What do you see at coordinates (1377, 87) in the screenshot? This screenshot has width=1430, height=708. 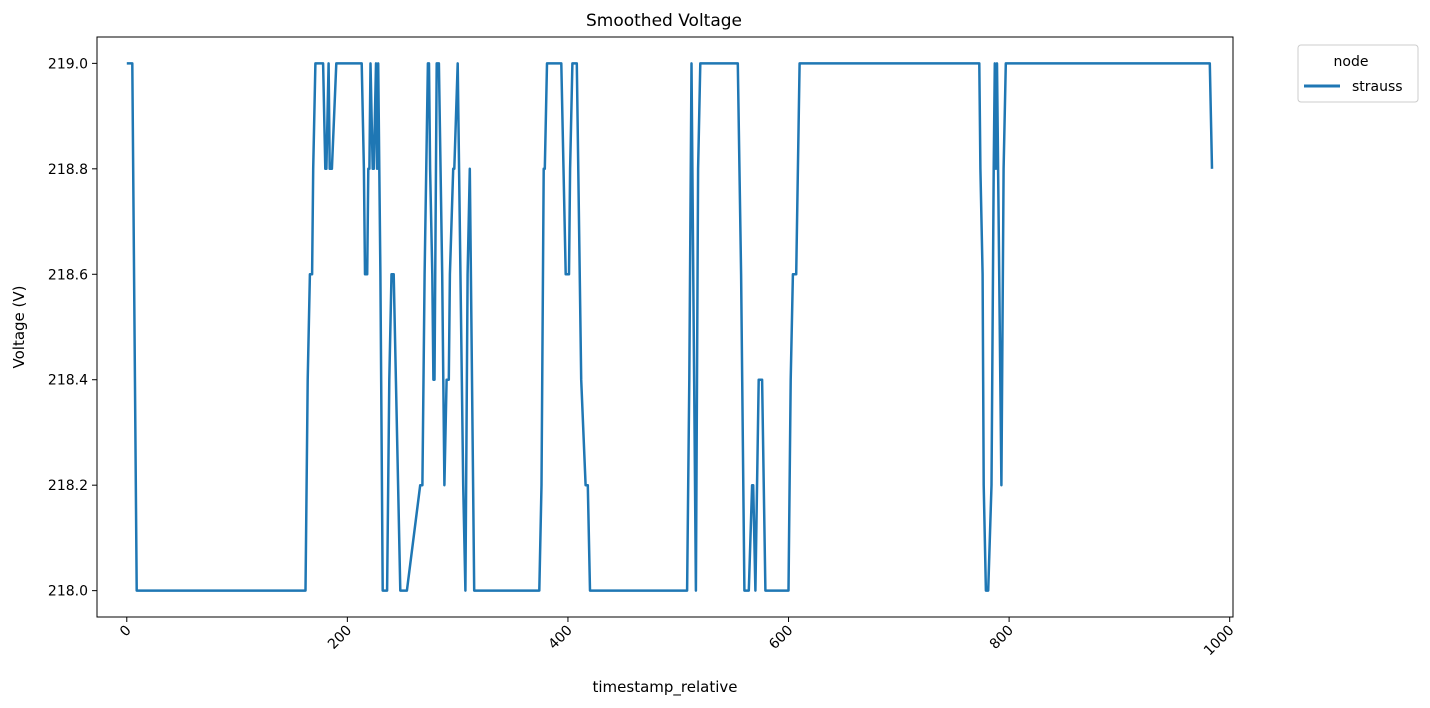 I see `legend-label: strauss` at bounding box center [1377, 87].